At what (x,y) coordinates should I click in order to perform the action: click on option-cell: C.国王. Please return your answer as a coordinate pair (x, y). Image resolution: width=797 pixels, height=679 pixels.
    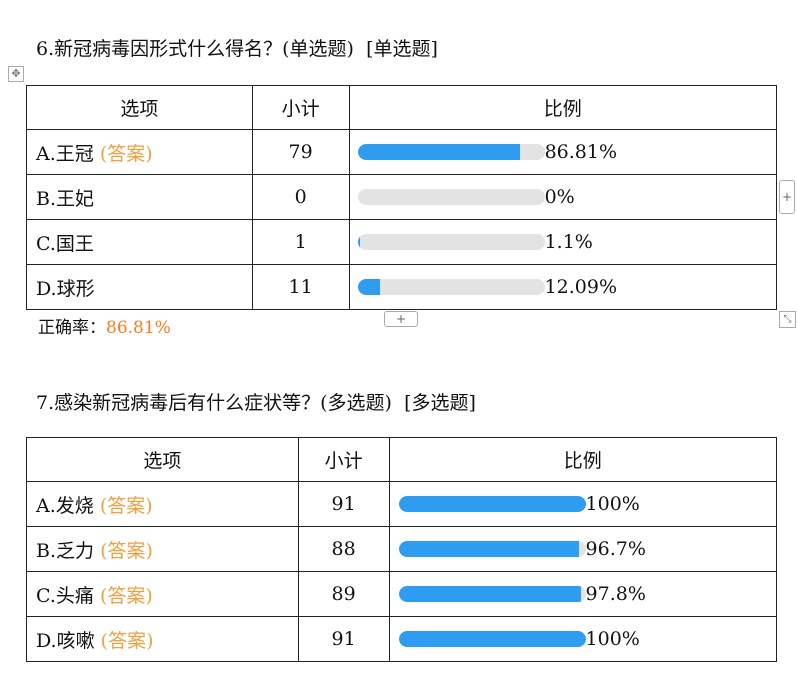
    Looking at the image, I should click on (139, 242).